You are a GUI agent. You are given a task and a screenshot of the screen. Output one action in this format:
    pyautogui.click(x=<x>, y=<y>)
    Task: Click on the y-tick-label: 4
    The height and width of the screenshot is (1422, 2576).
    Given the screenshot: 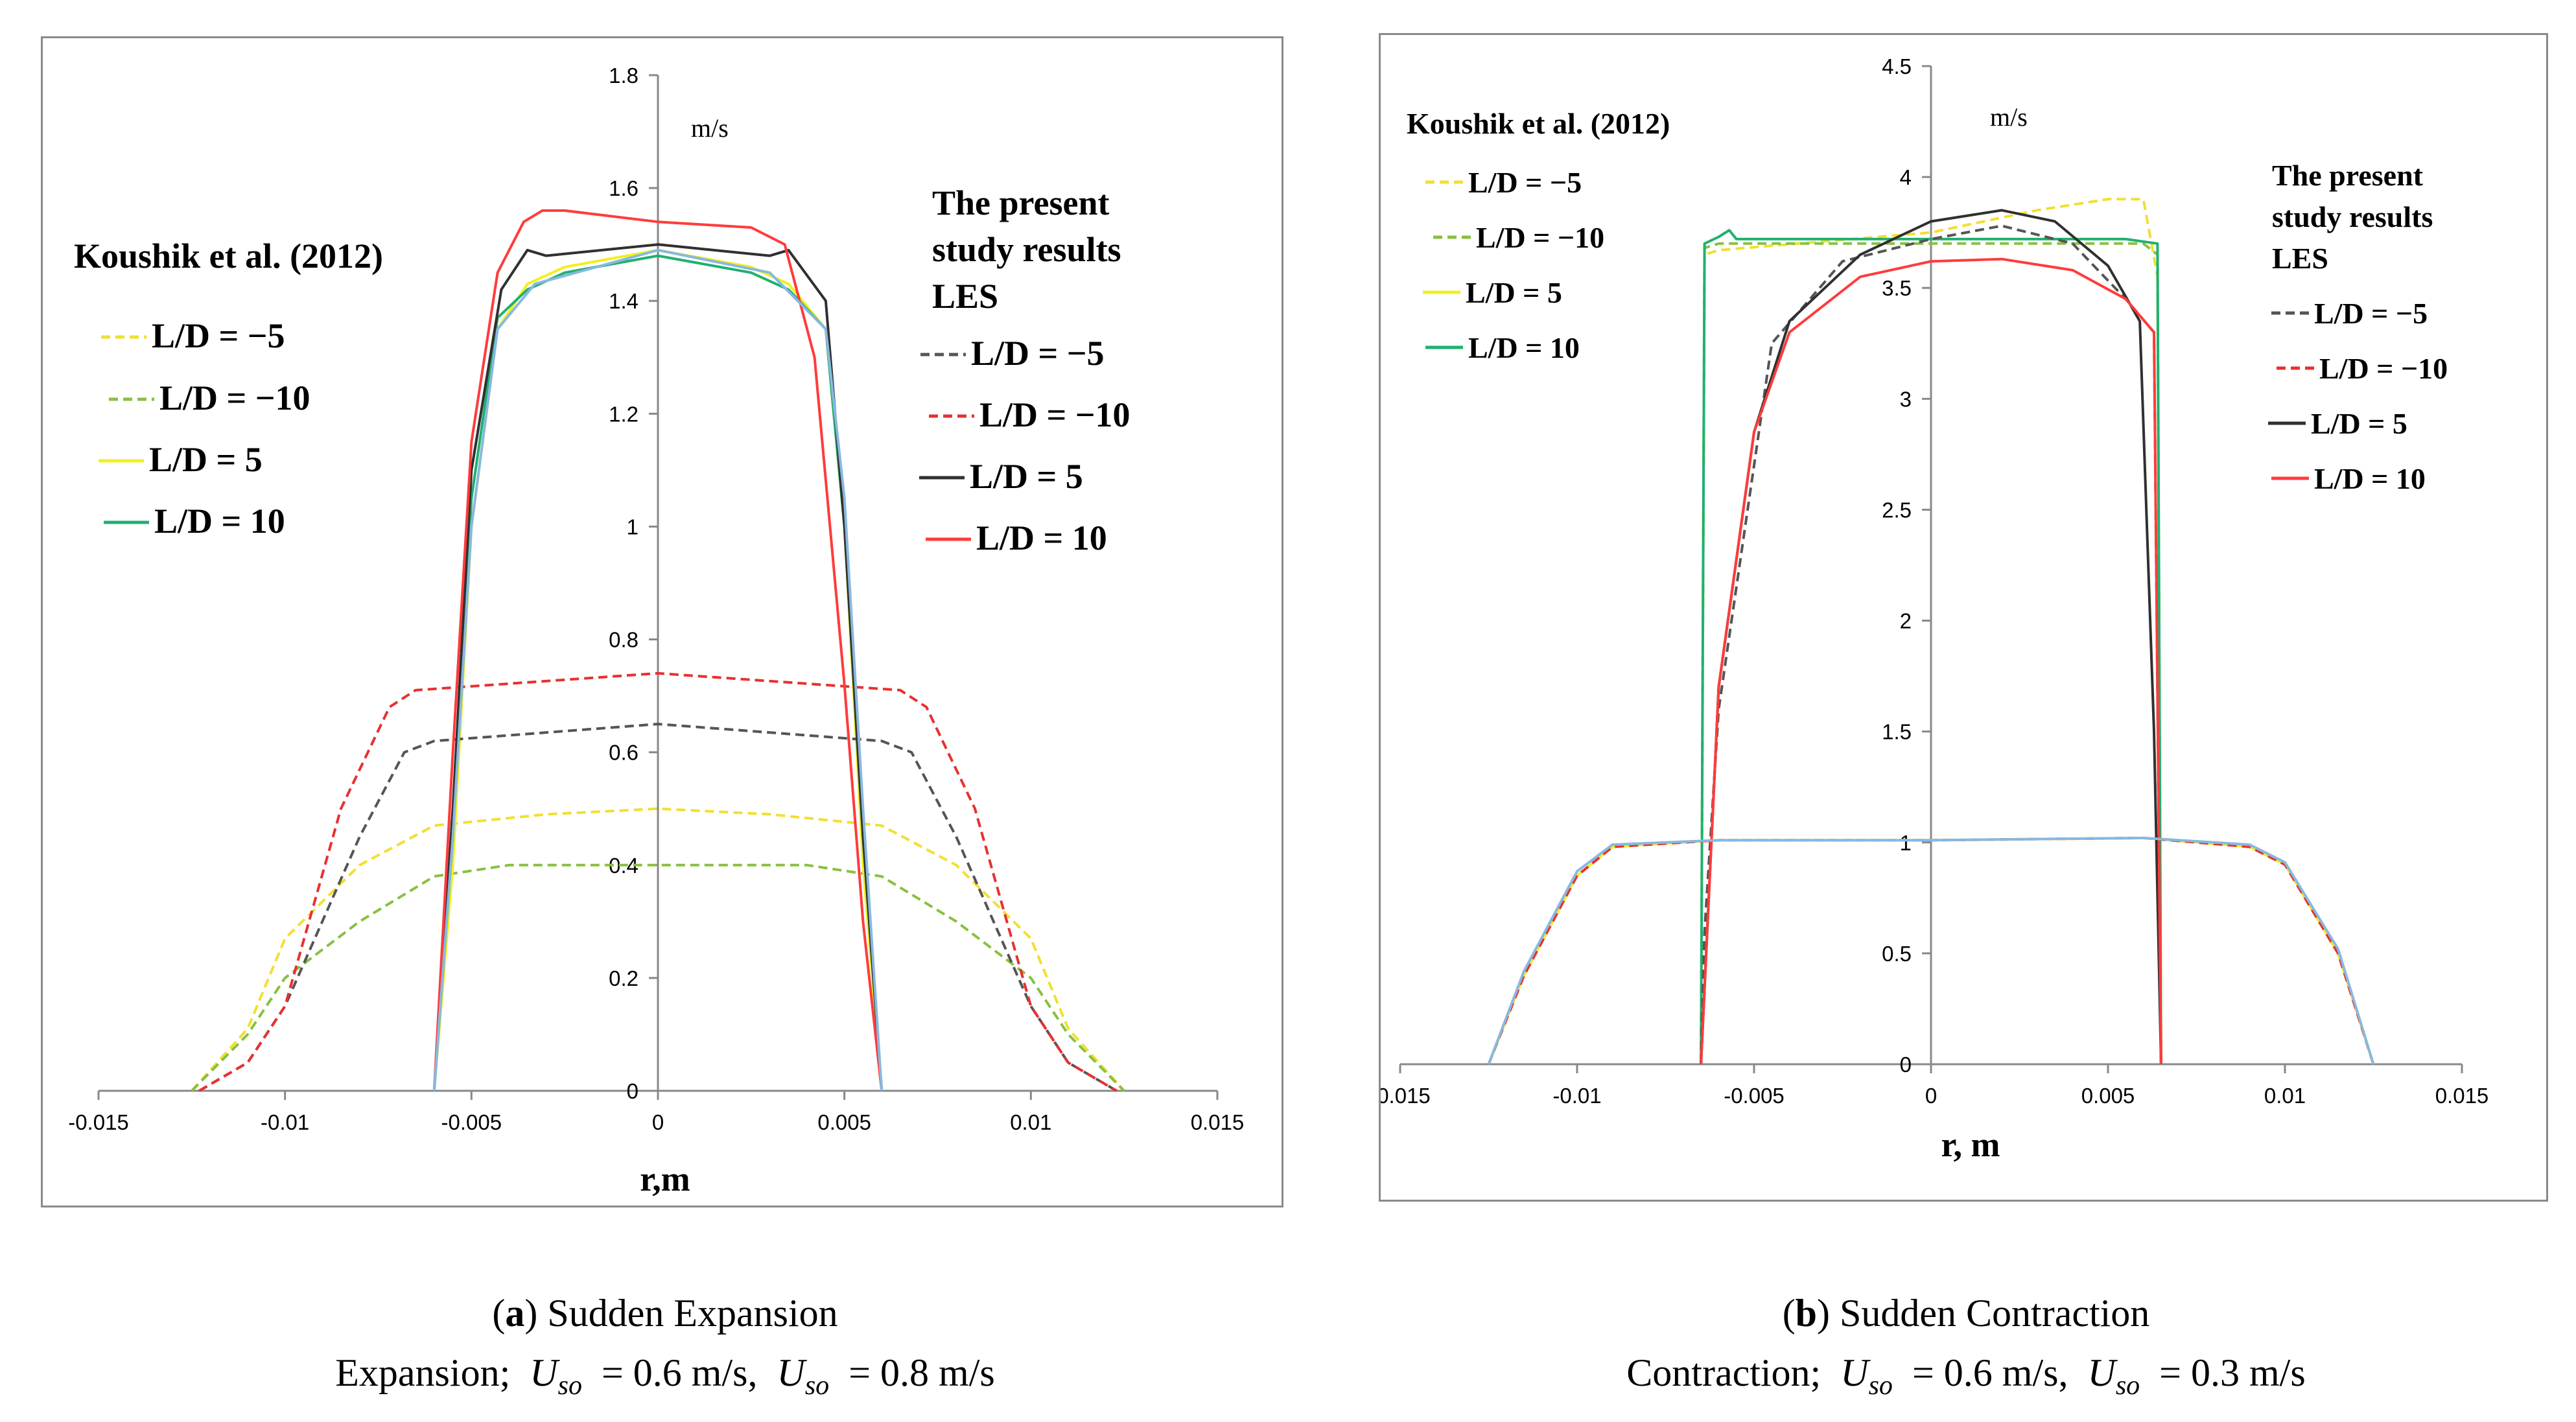 What is the action you would take?
    pyautogui.click(x=1906, y=177)
    